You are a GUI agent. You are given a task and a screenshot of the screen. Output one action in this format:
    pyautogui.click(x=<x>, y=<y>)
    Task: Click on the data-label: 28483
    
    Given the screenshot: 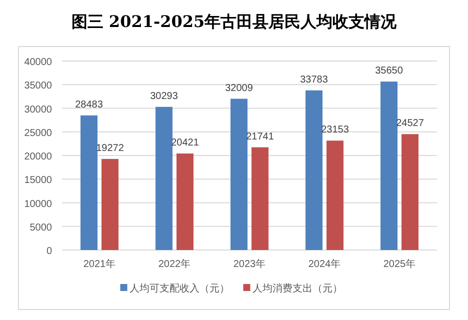 What is the action you would take?
    pyautogui.click(x=89, y=104)
    